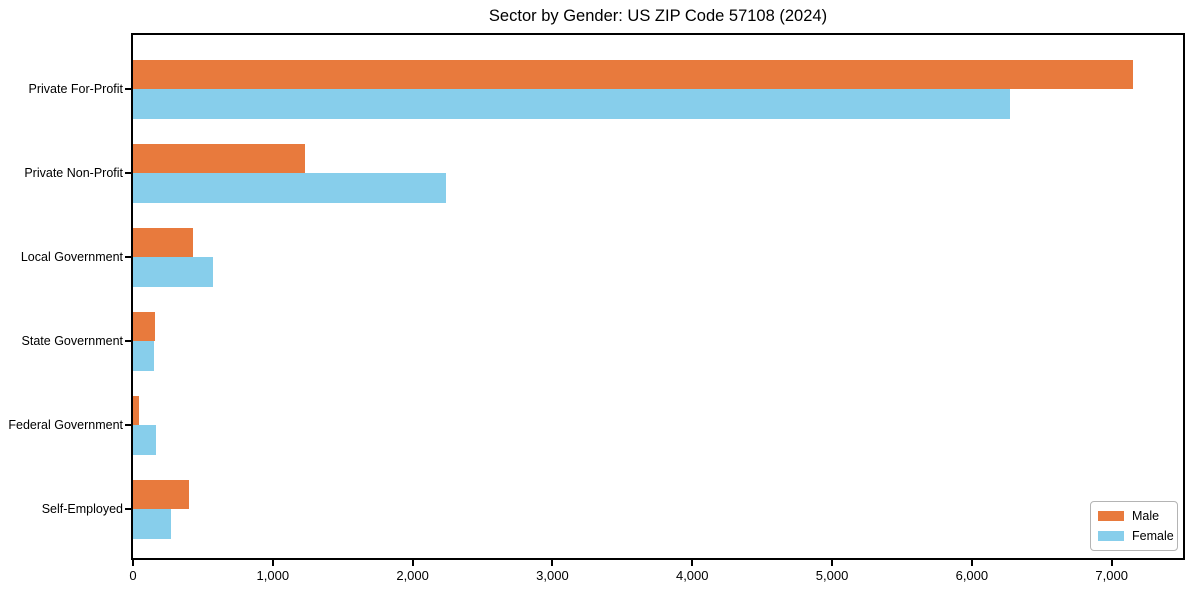 The width and height of the screenshot is (1200, 600). I want to click on x-tick-label: 1,000, so click(273, 575).